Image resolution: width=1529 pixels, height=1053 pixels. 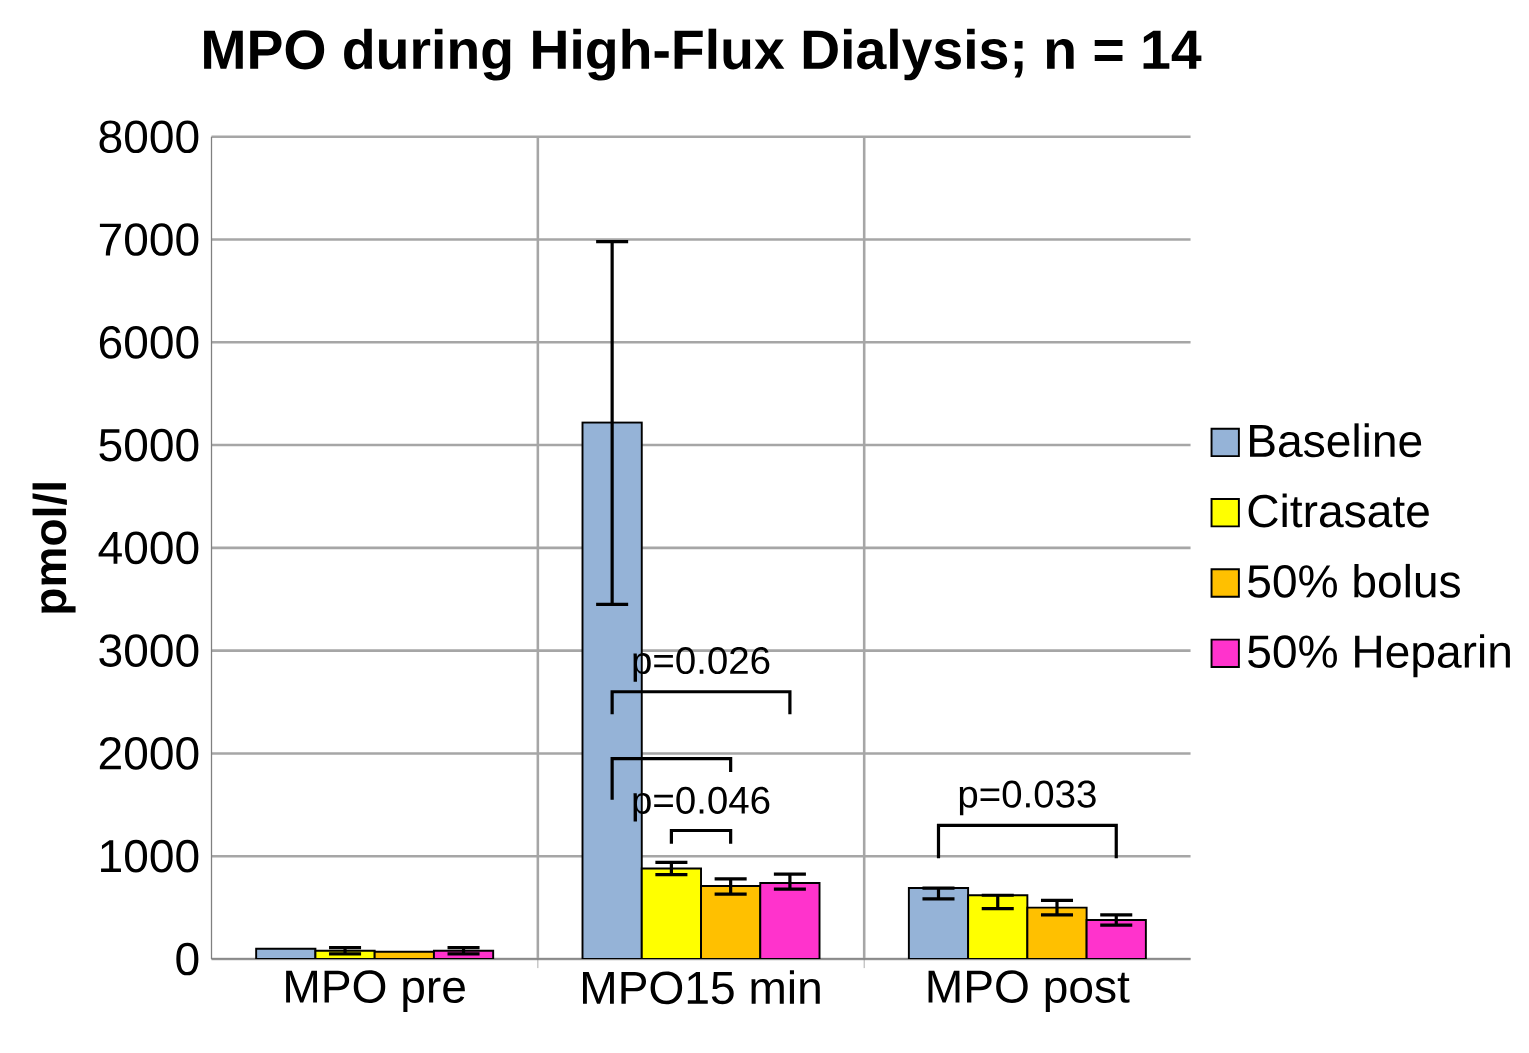 What do you see at coordinates (701, 987) in the screenshot?
I see `x-tick-label: MPO15 min` at bounding box center [701, 987].